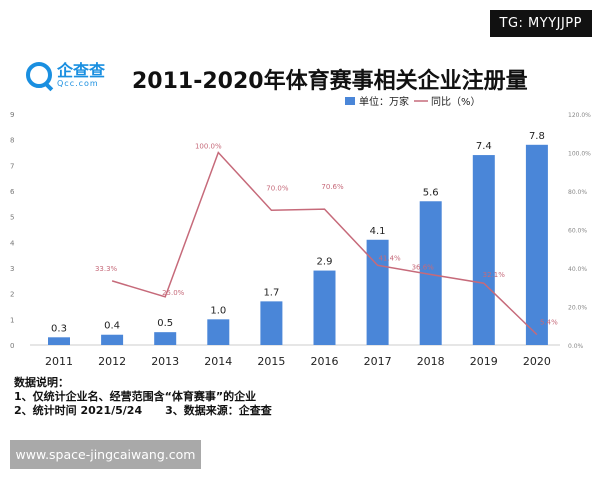 The height and width of the screenshot is (480, 600). What do you see at coordinates (59, 328) in the screenshot?
I see `bar-label-2011: 0.3` at bounding box center [59, 328].